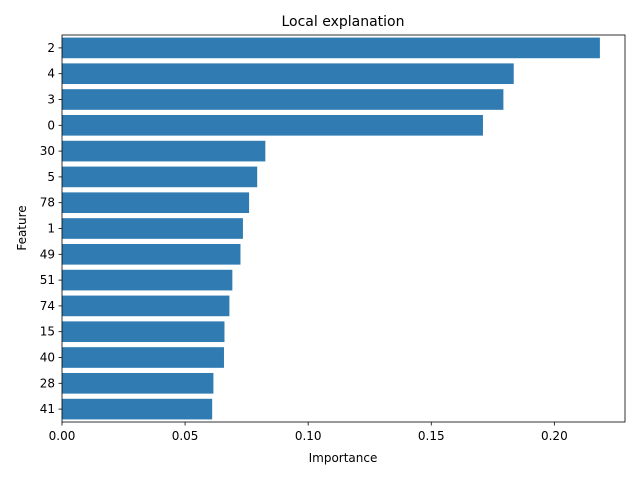 The image size is (640, 480). Describe the element at coordinates (47, 280) in the screenshot. I see `y-tick-label: 51` at that location.